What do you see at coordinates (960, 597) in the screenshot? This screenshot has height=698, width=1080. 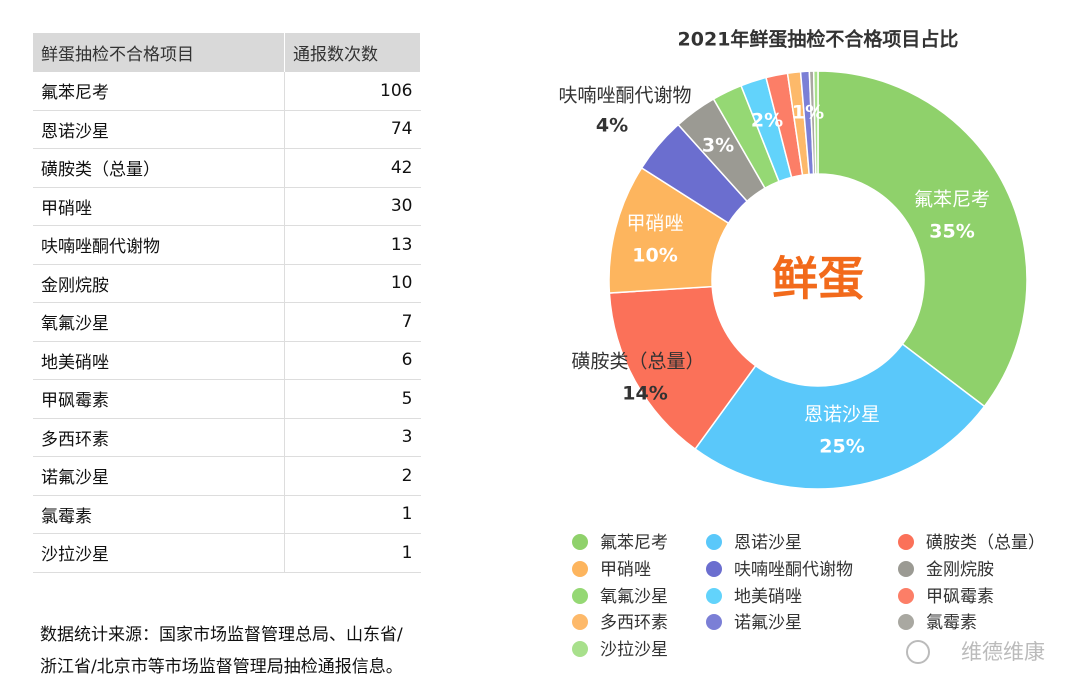 I see `legend-label: 甲砜霉素` at bounding box center [960, 597].